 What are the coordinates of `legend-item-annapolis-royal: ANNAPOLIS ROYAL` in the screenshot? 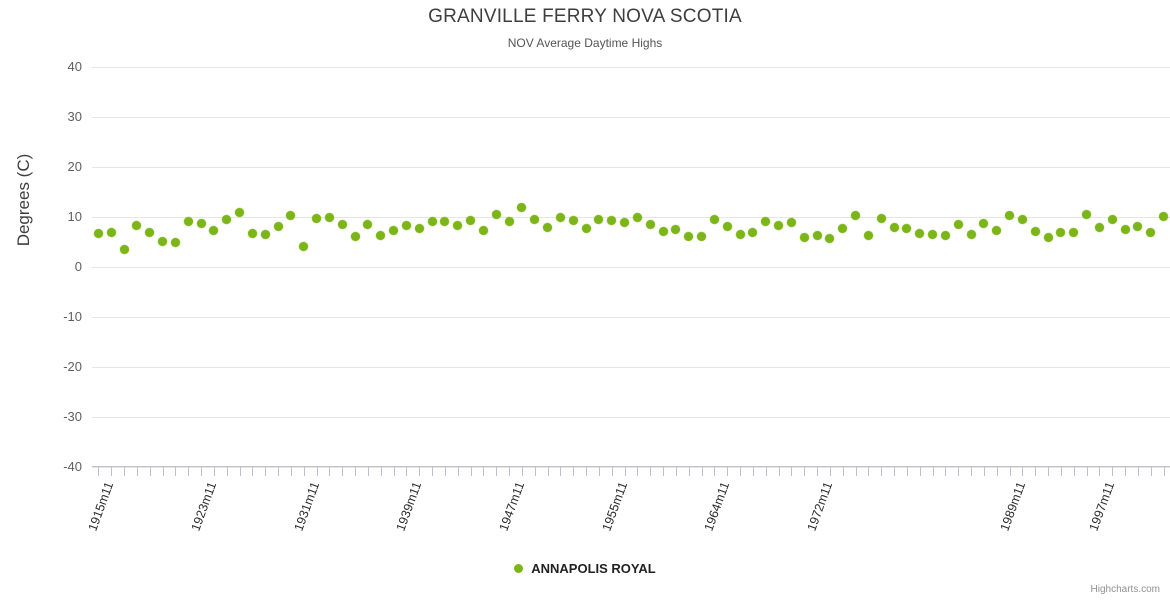 It's located at (585, 568).